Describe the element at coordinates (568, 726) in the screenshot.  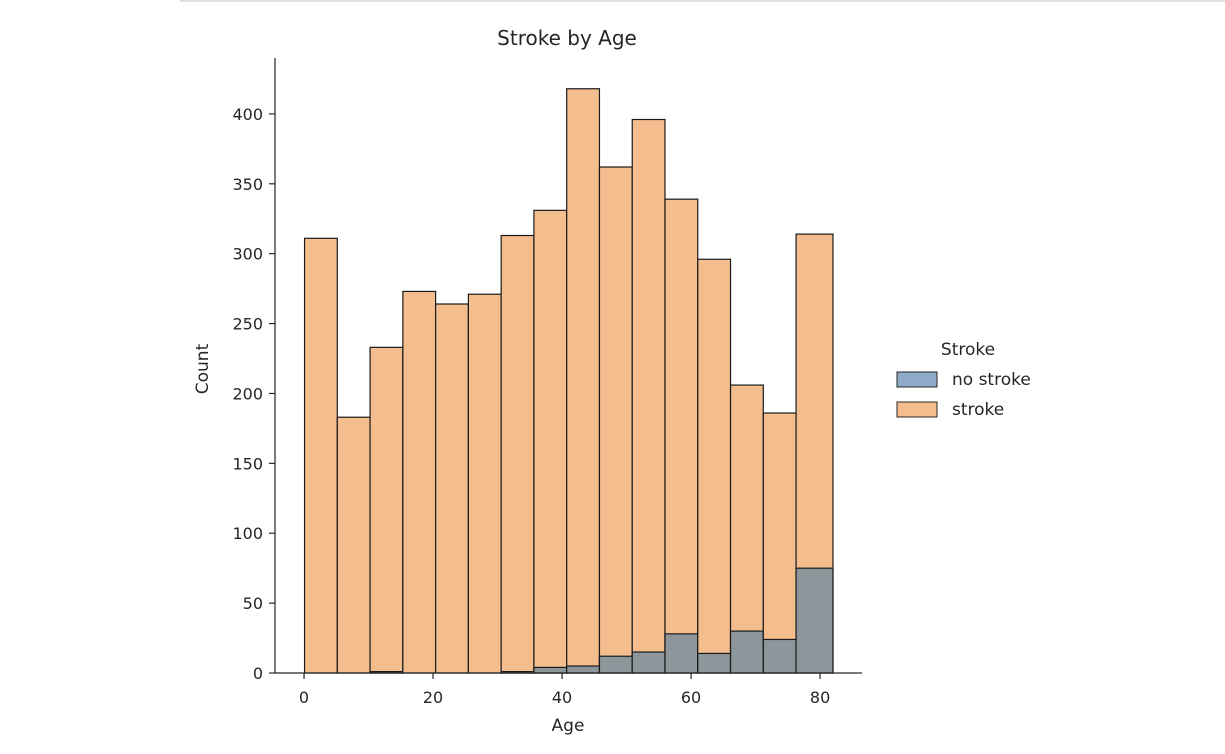
I see `x-axis-title: Age` at that location.